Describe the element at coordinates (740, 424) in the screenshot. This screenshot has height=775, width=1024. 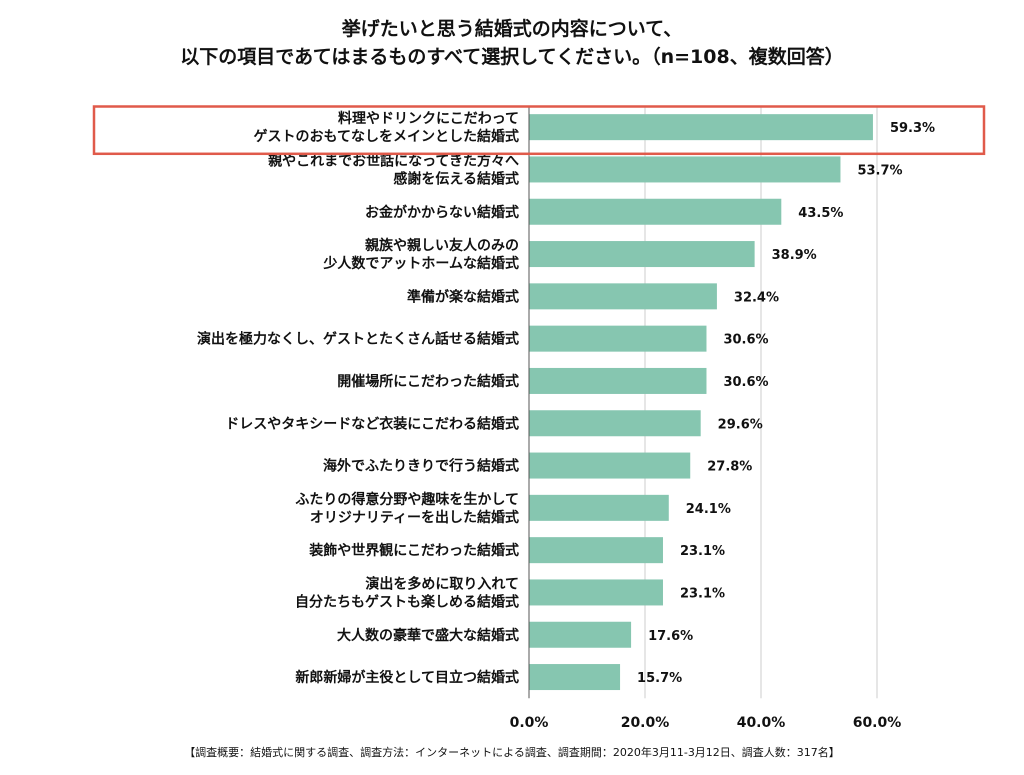
I see `value-label: 29.6%` at that location.